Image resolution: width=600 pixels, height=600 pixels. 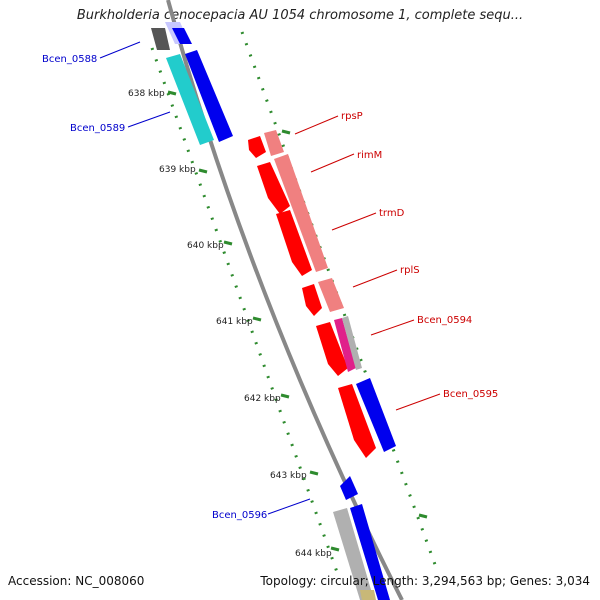 I want to click on gene-bcen0594-red, so click(x=332, y=349).